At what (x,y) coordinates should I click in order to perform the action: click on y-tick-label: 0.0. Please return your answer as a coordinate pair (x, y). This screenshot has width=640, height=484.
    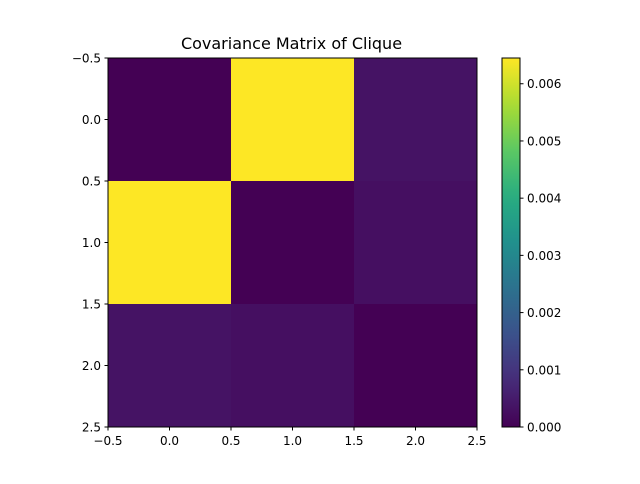
    Looking at the image, I should click on (91, 120).